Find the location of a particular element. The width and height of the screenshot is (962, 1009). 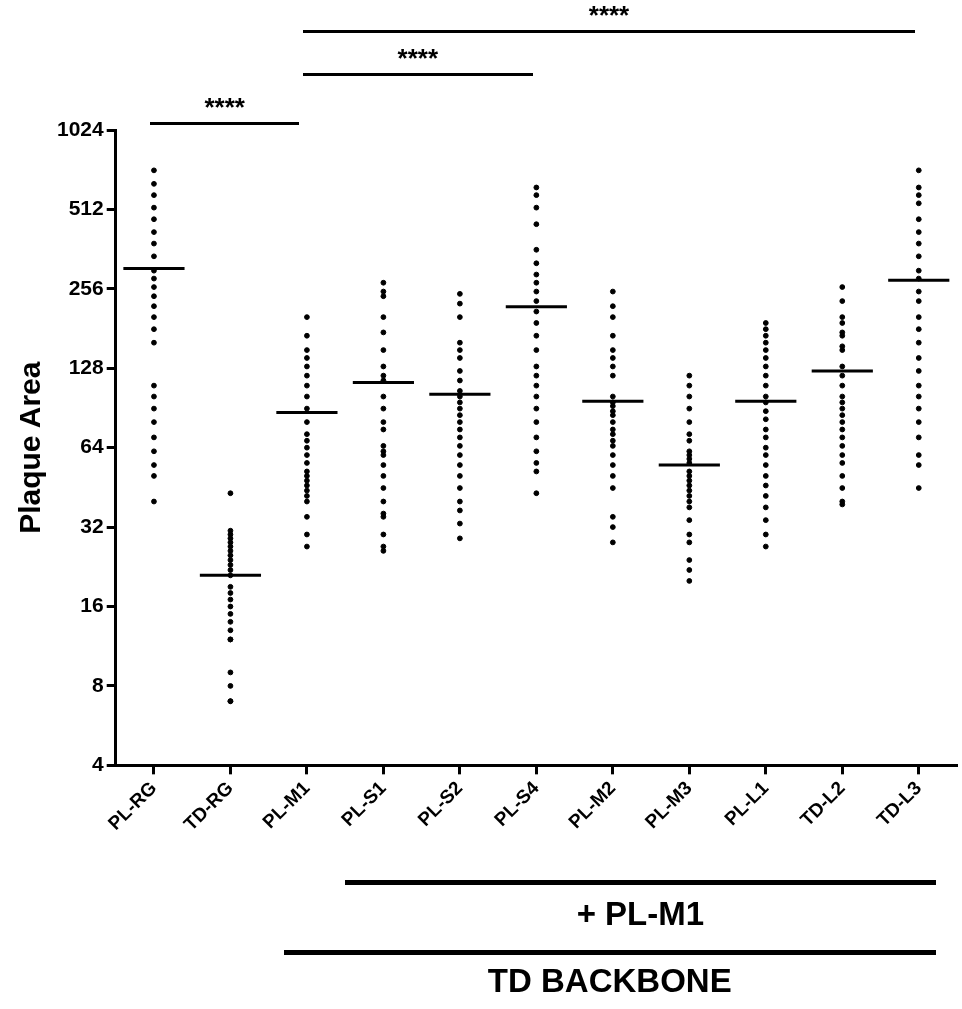

text: TD BACKBONE is located at coordinates (609, 981).